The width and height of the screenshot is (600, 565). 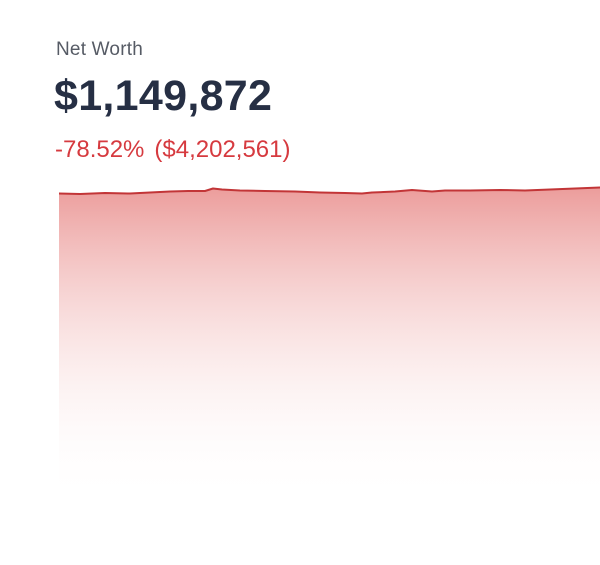 I want to click on change-amount: ($4,202,561), so click(x=222, y=149).